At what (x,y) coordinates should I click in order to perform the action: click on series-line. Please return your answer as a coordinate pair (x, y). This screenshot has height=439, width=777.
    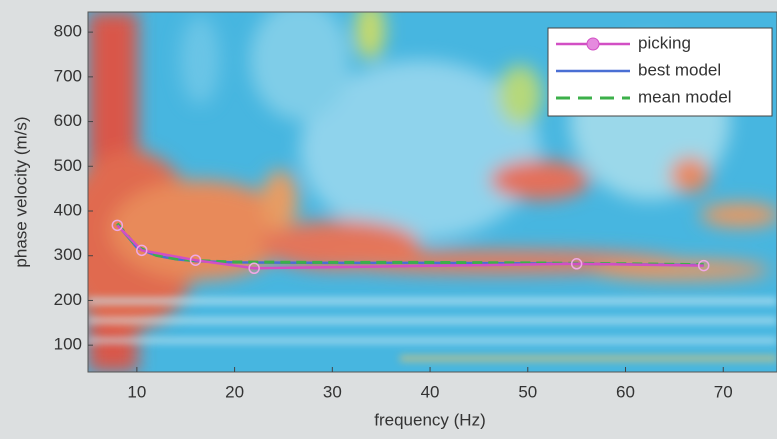
    Looking at the image, I should click on (410, 247).